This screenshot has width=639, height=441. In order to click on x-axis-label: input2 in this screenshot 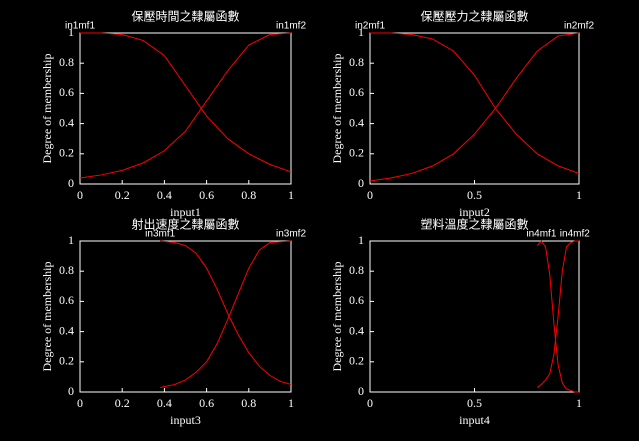, I will do `click(474, 212)`.